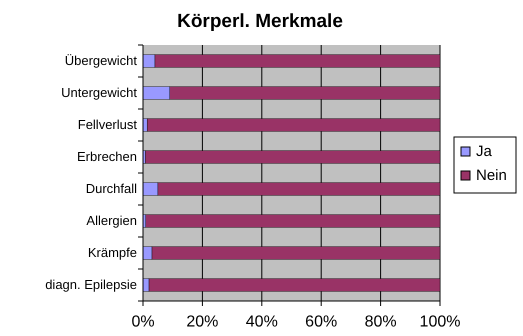 The image size is (523, 336). What do you see at coordinates (91, 284) in the screenshot?
I see `y-tick-label: diagn. Epilepsie` at bounding box center [91, 284].